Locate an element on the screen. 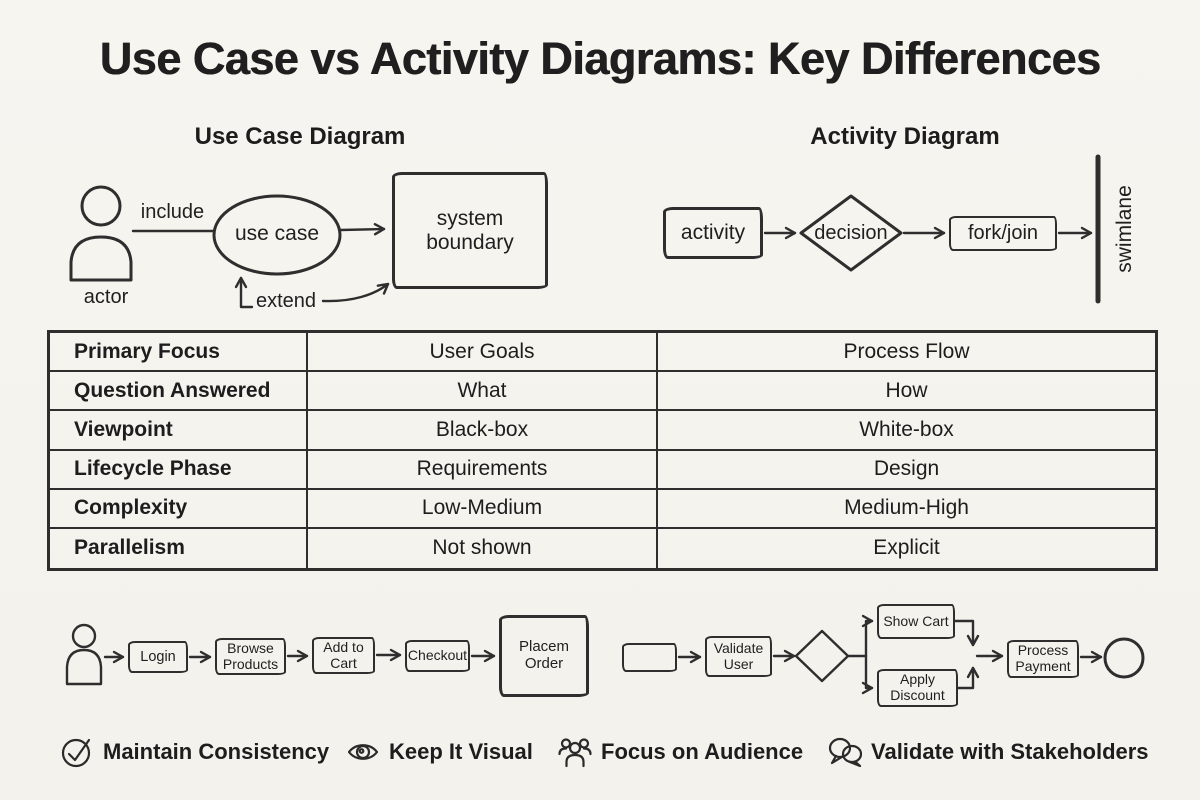 The height and width of the screenshot is (800, 1200). table-row-label: Parallelism is located at coordinates (179, 548).